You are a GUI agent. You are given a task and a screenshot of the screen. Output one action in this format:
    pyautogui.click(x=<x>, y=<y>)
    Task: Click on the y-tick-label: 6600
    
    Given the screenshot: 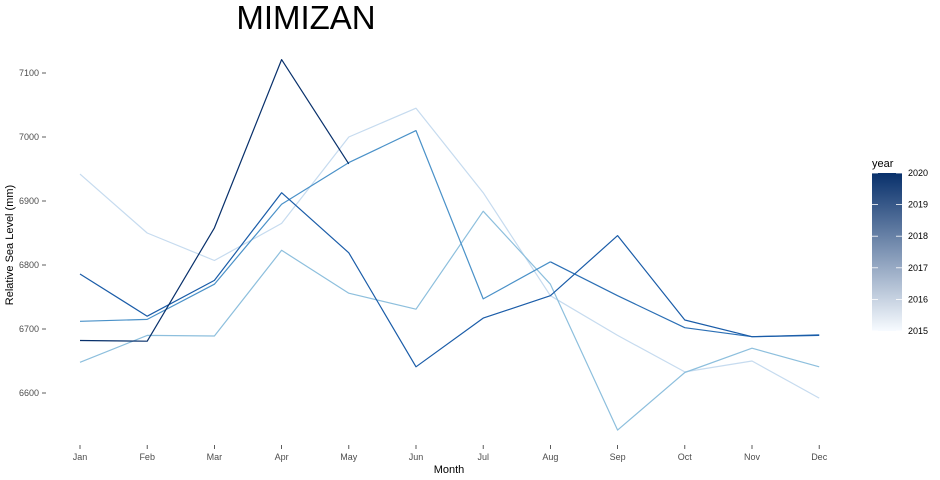 What is the action you would take?
    pyautogui.click(x=29, y=393)
    